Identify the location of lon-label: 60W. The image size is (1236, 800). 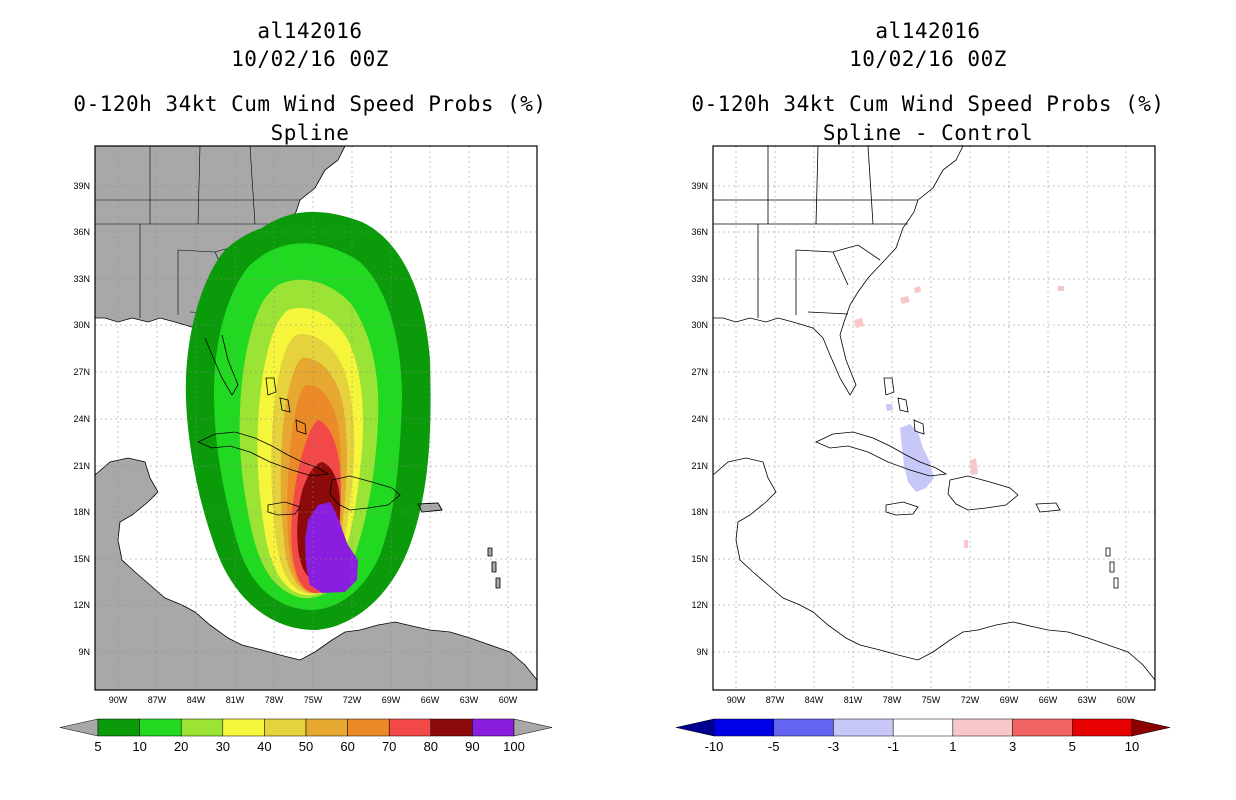
(1126, 700).